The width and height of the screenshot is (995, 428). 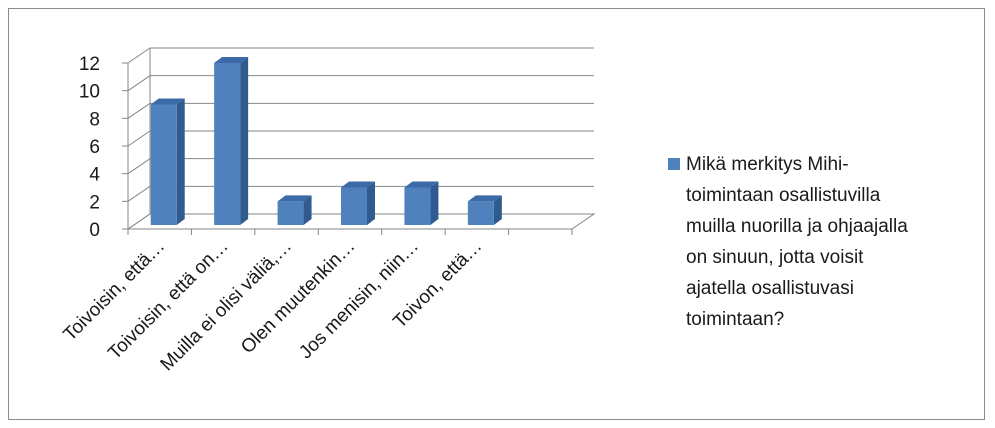 I want to click on y-tick-label: 4, so click(x=94, y=175).